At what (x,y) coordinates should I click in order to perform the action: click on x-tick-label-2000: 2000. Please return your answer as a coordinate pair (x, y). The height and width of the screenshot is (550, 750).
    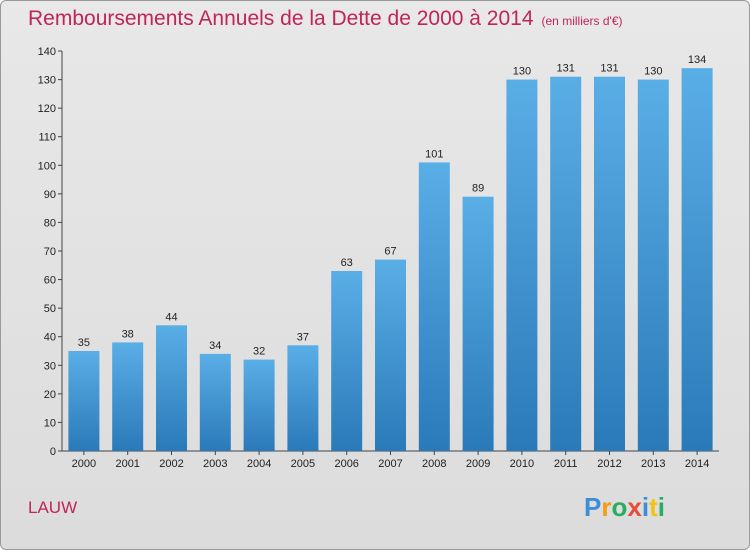
    Looking at the image, I should click on (84, 464).